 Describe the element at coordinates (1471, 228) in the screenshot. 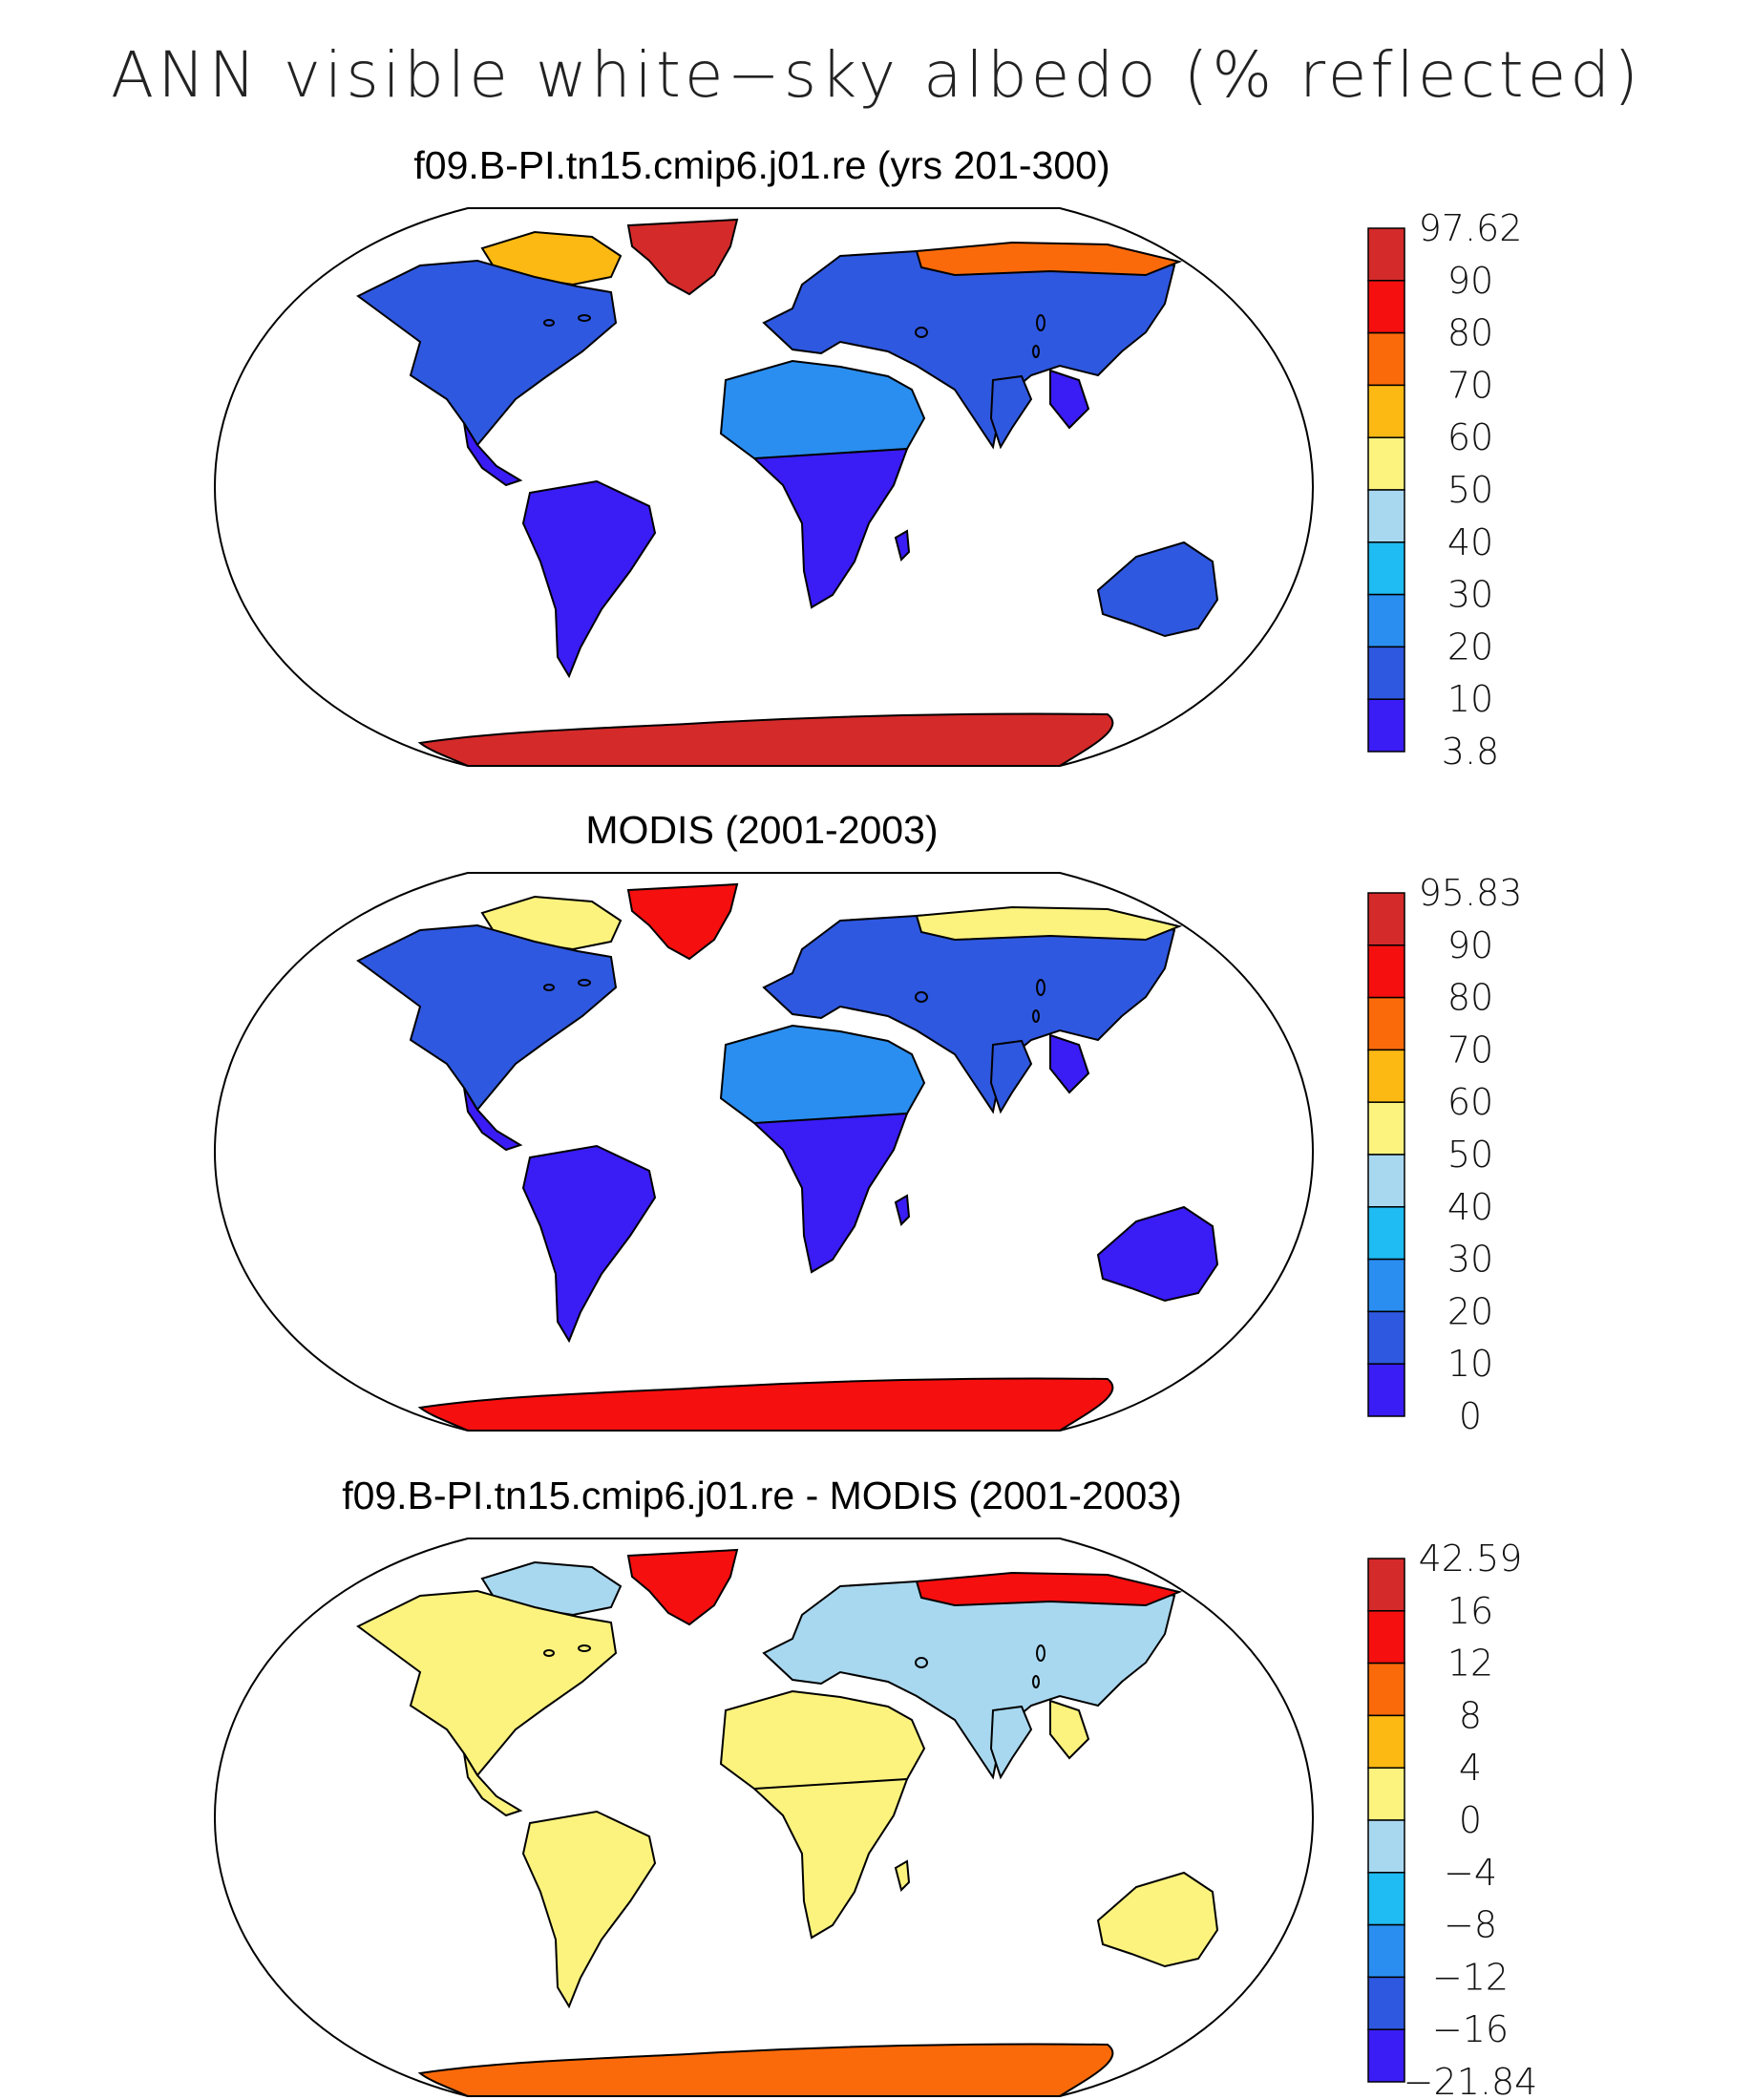

I see `colorbar-label-0: 97.62` at that location.